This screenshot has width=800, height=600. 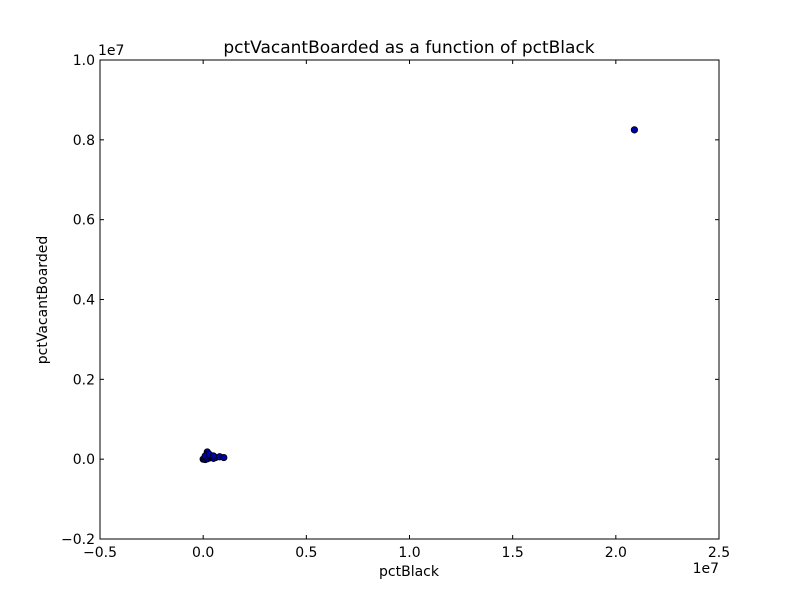 What do you see at coordinates (84, 301) in the screenshot?
I see `y-tick-label: 0.4` at bounding box center [84, 301].